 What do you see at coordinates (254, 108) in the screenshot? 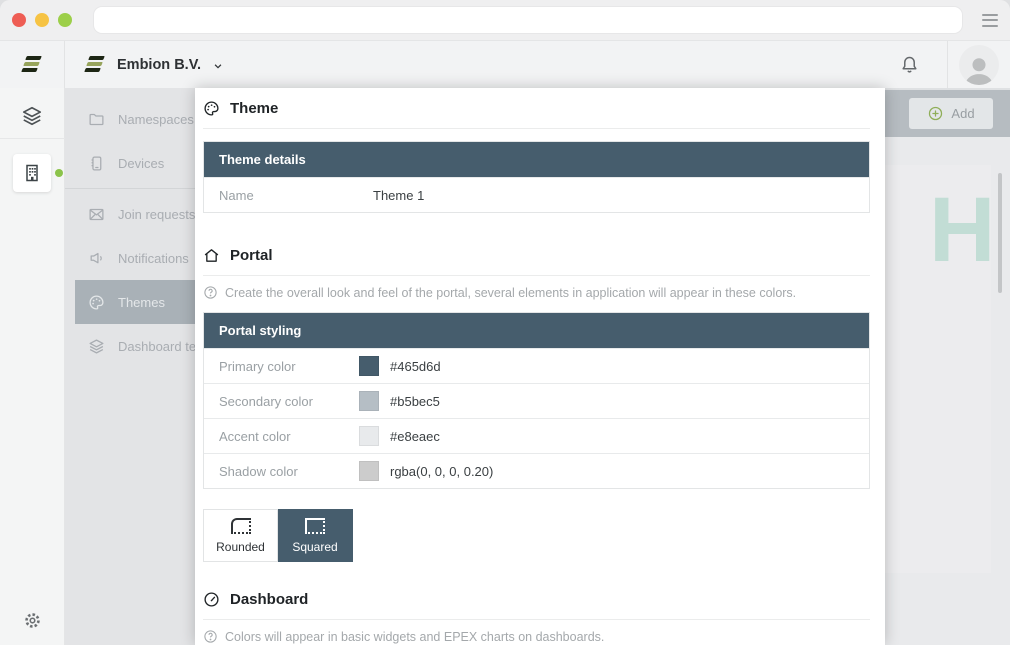
I see `section-title: Theme` at bounding box center [254, 108].